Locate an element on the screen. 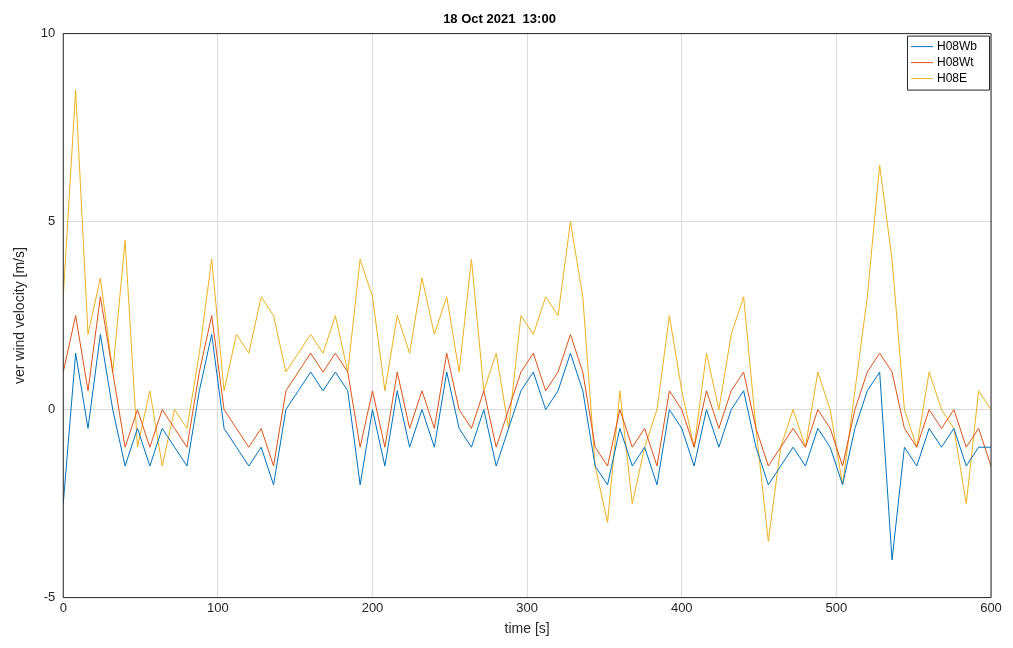 Image resolution: width=1013 pixels, height=648 pixels. x-tick-label: 300 is located at coordinates (527, 607).